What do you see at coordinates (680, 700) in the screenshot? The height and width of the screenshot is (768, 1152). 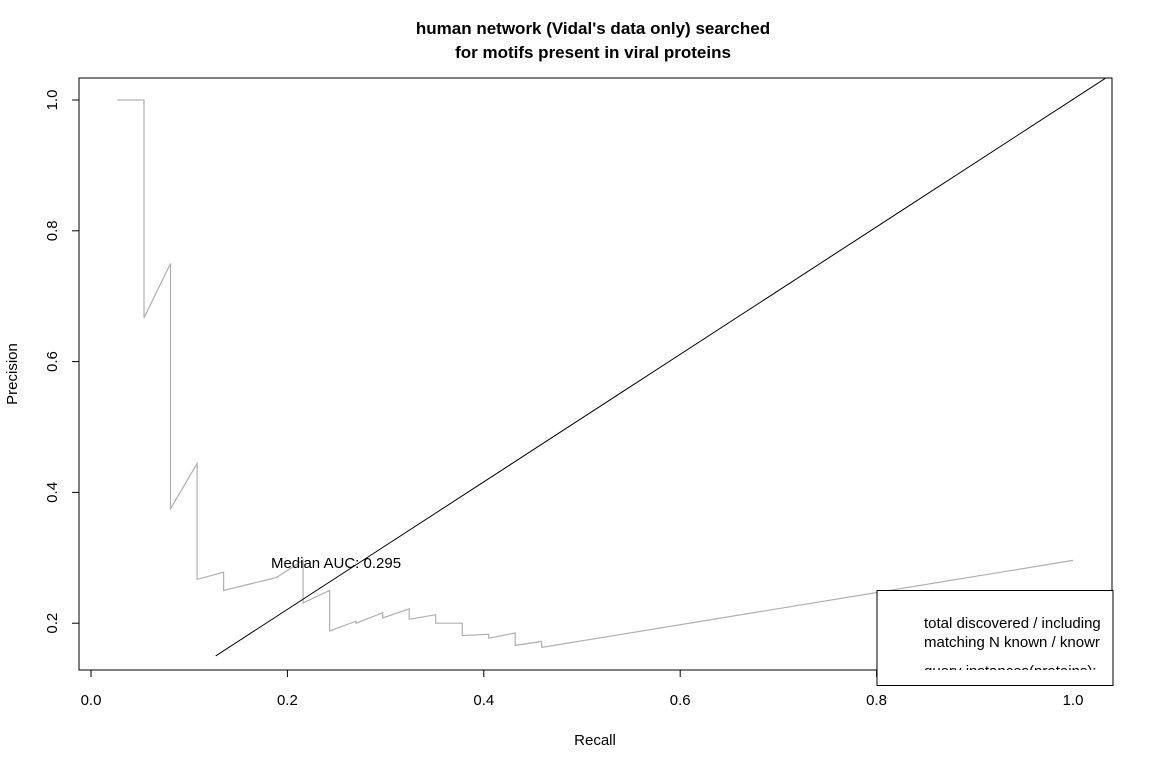 I see `x-tick-label: 0.6` at bounding box center [680, 700].